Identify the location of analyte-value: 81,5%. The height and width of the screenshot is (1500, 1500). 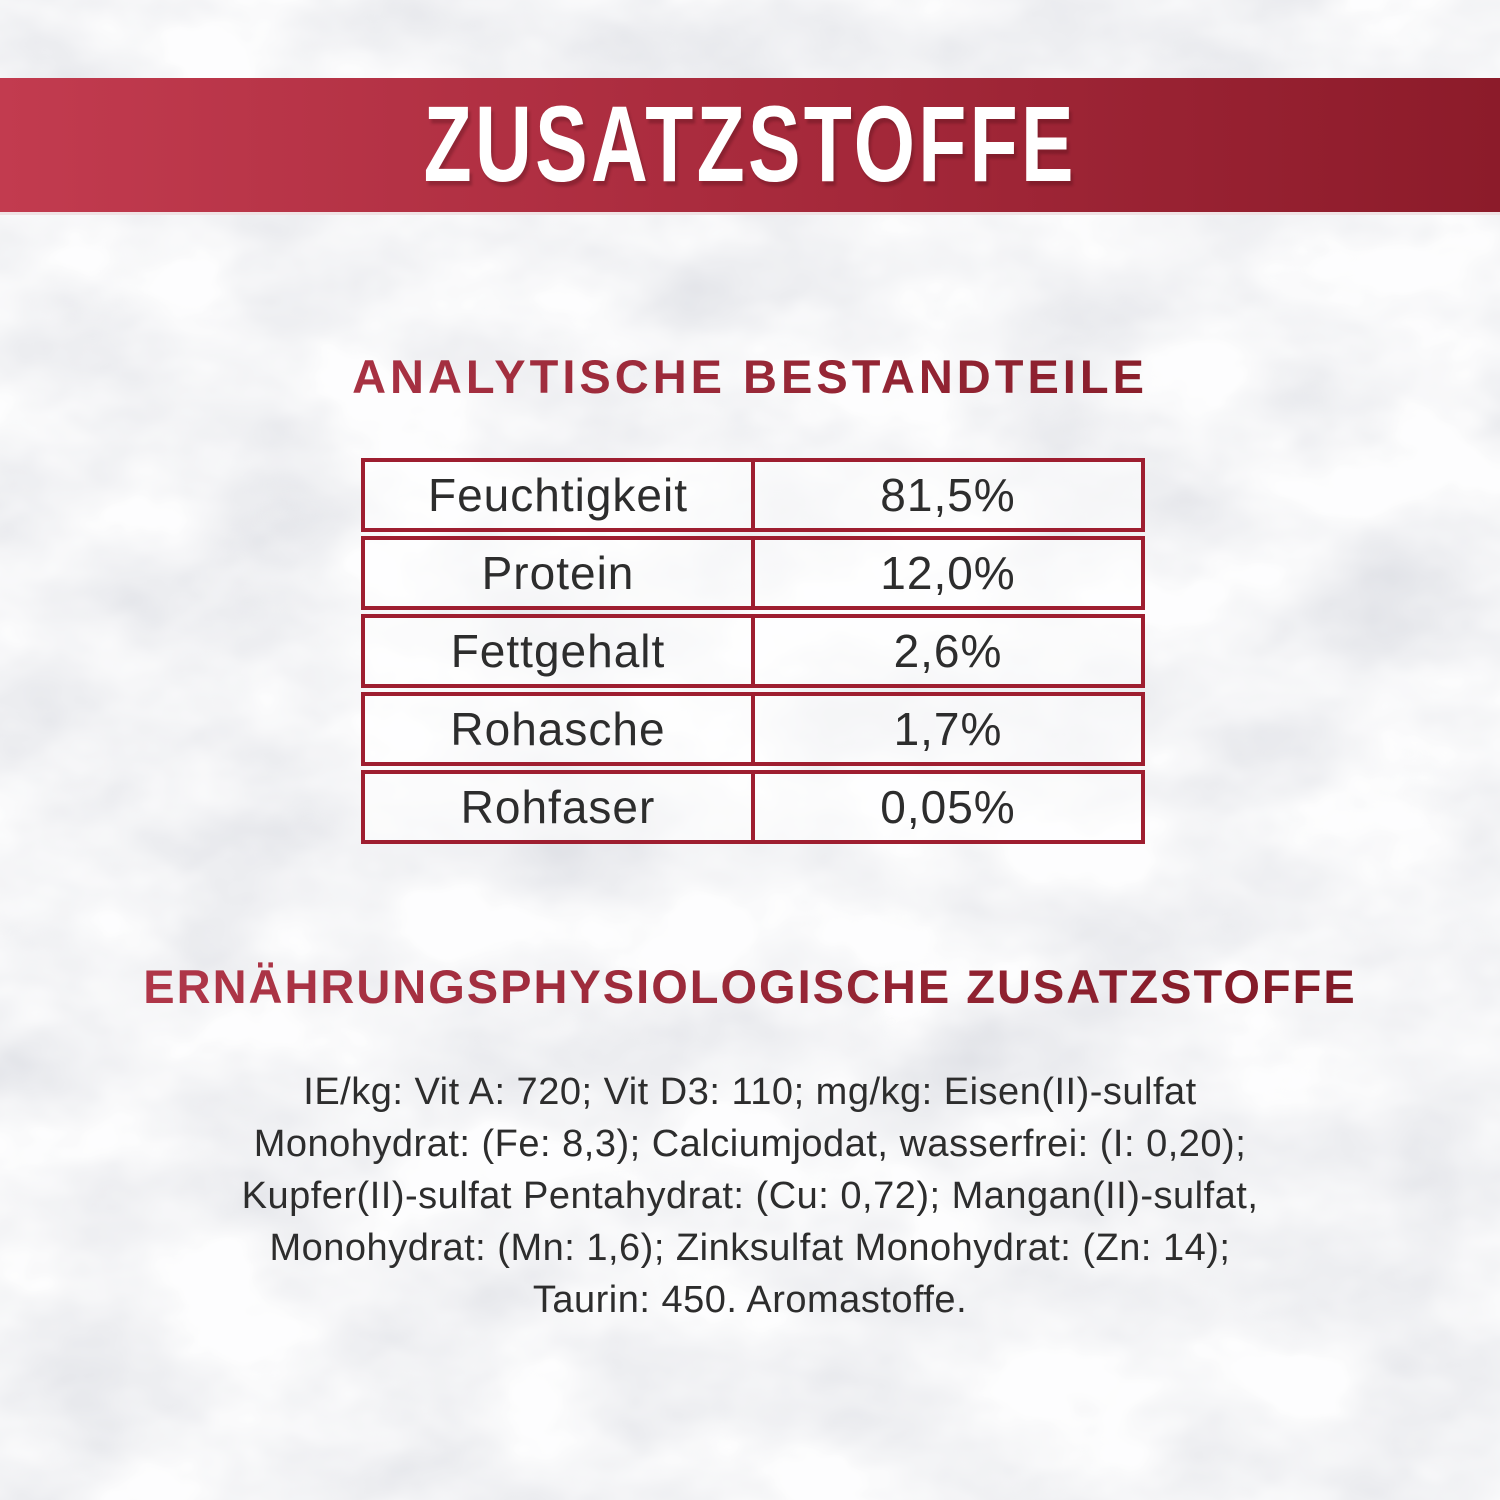
(948, 495).